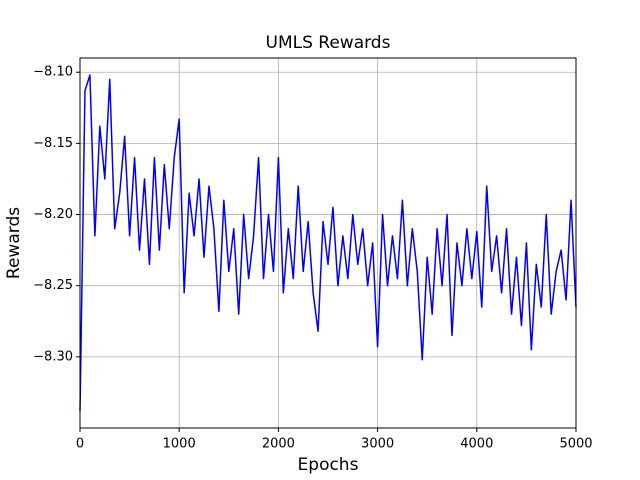 This screenshot has width=640, height=480. I want to click on x-tick-label: 1000, so click(179, 444).